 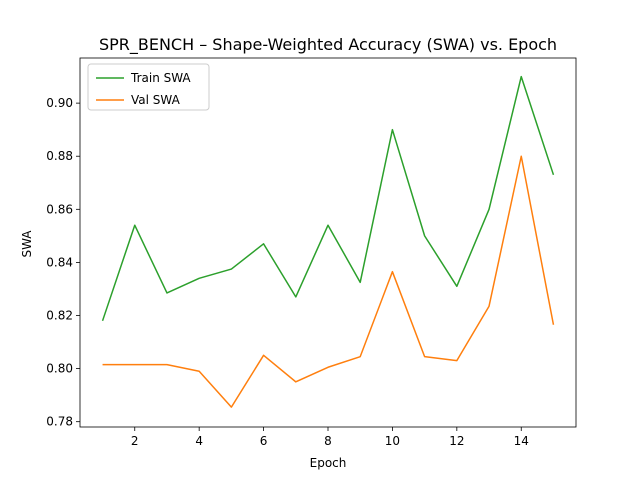 I want to click on x-tick-label: 10, so click(x=392, y=441).